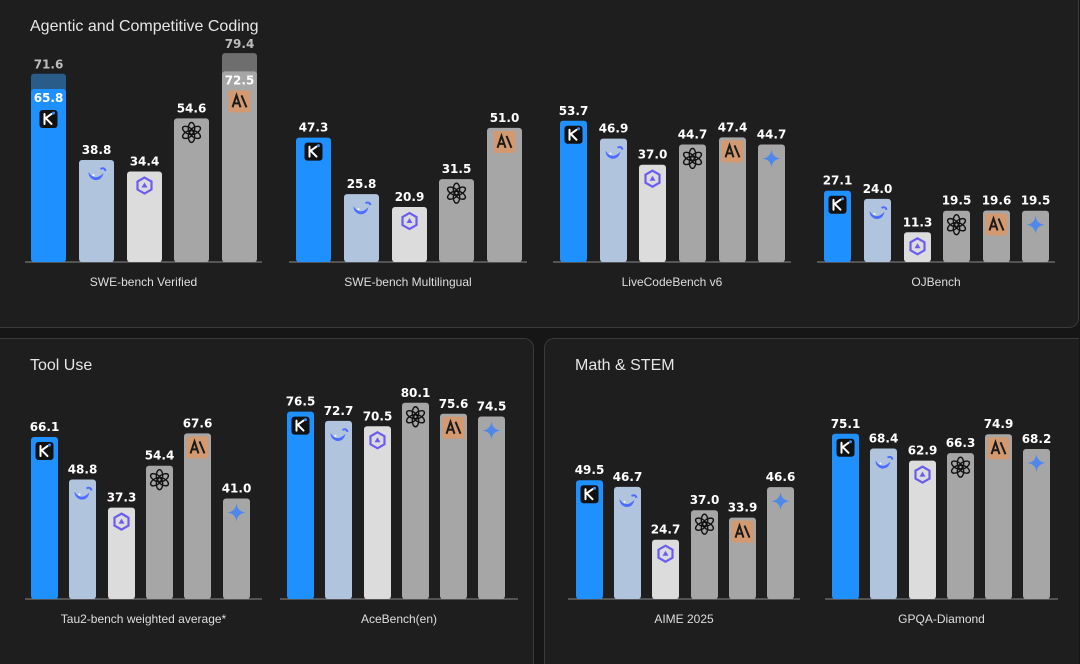 This screenshot has width=1080, height=664. I want to click on bar-value-label: 68.2, so click(1037, 439).